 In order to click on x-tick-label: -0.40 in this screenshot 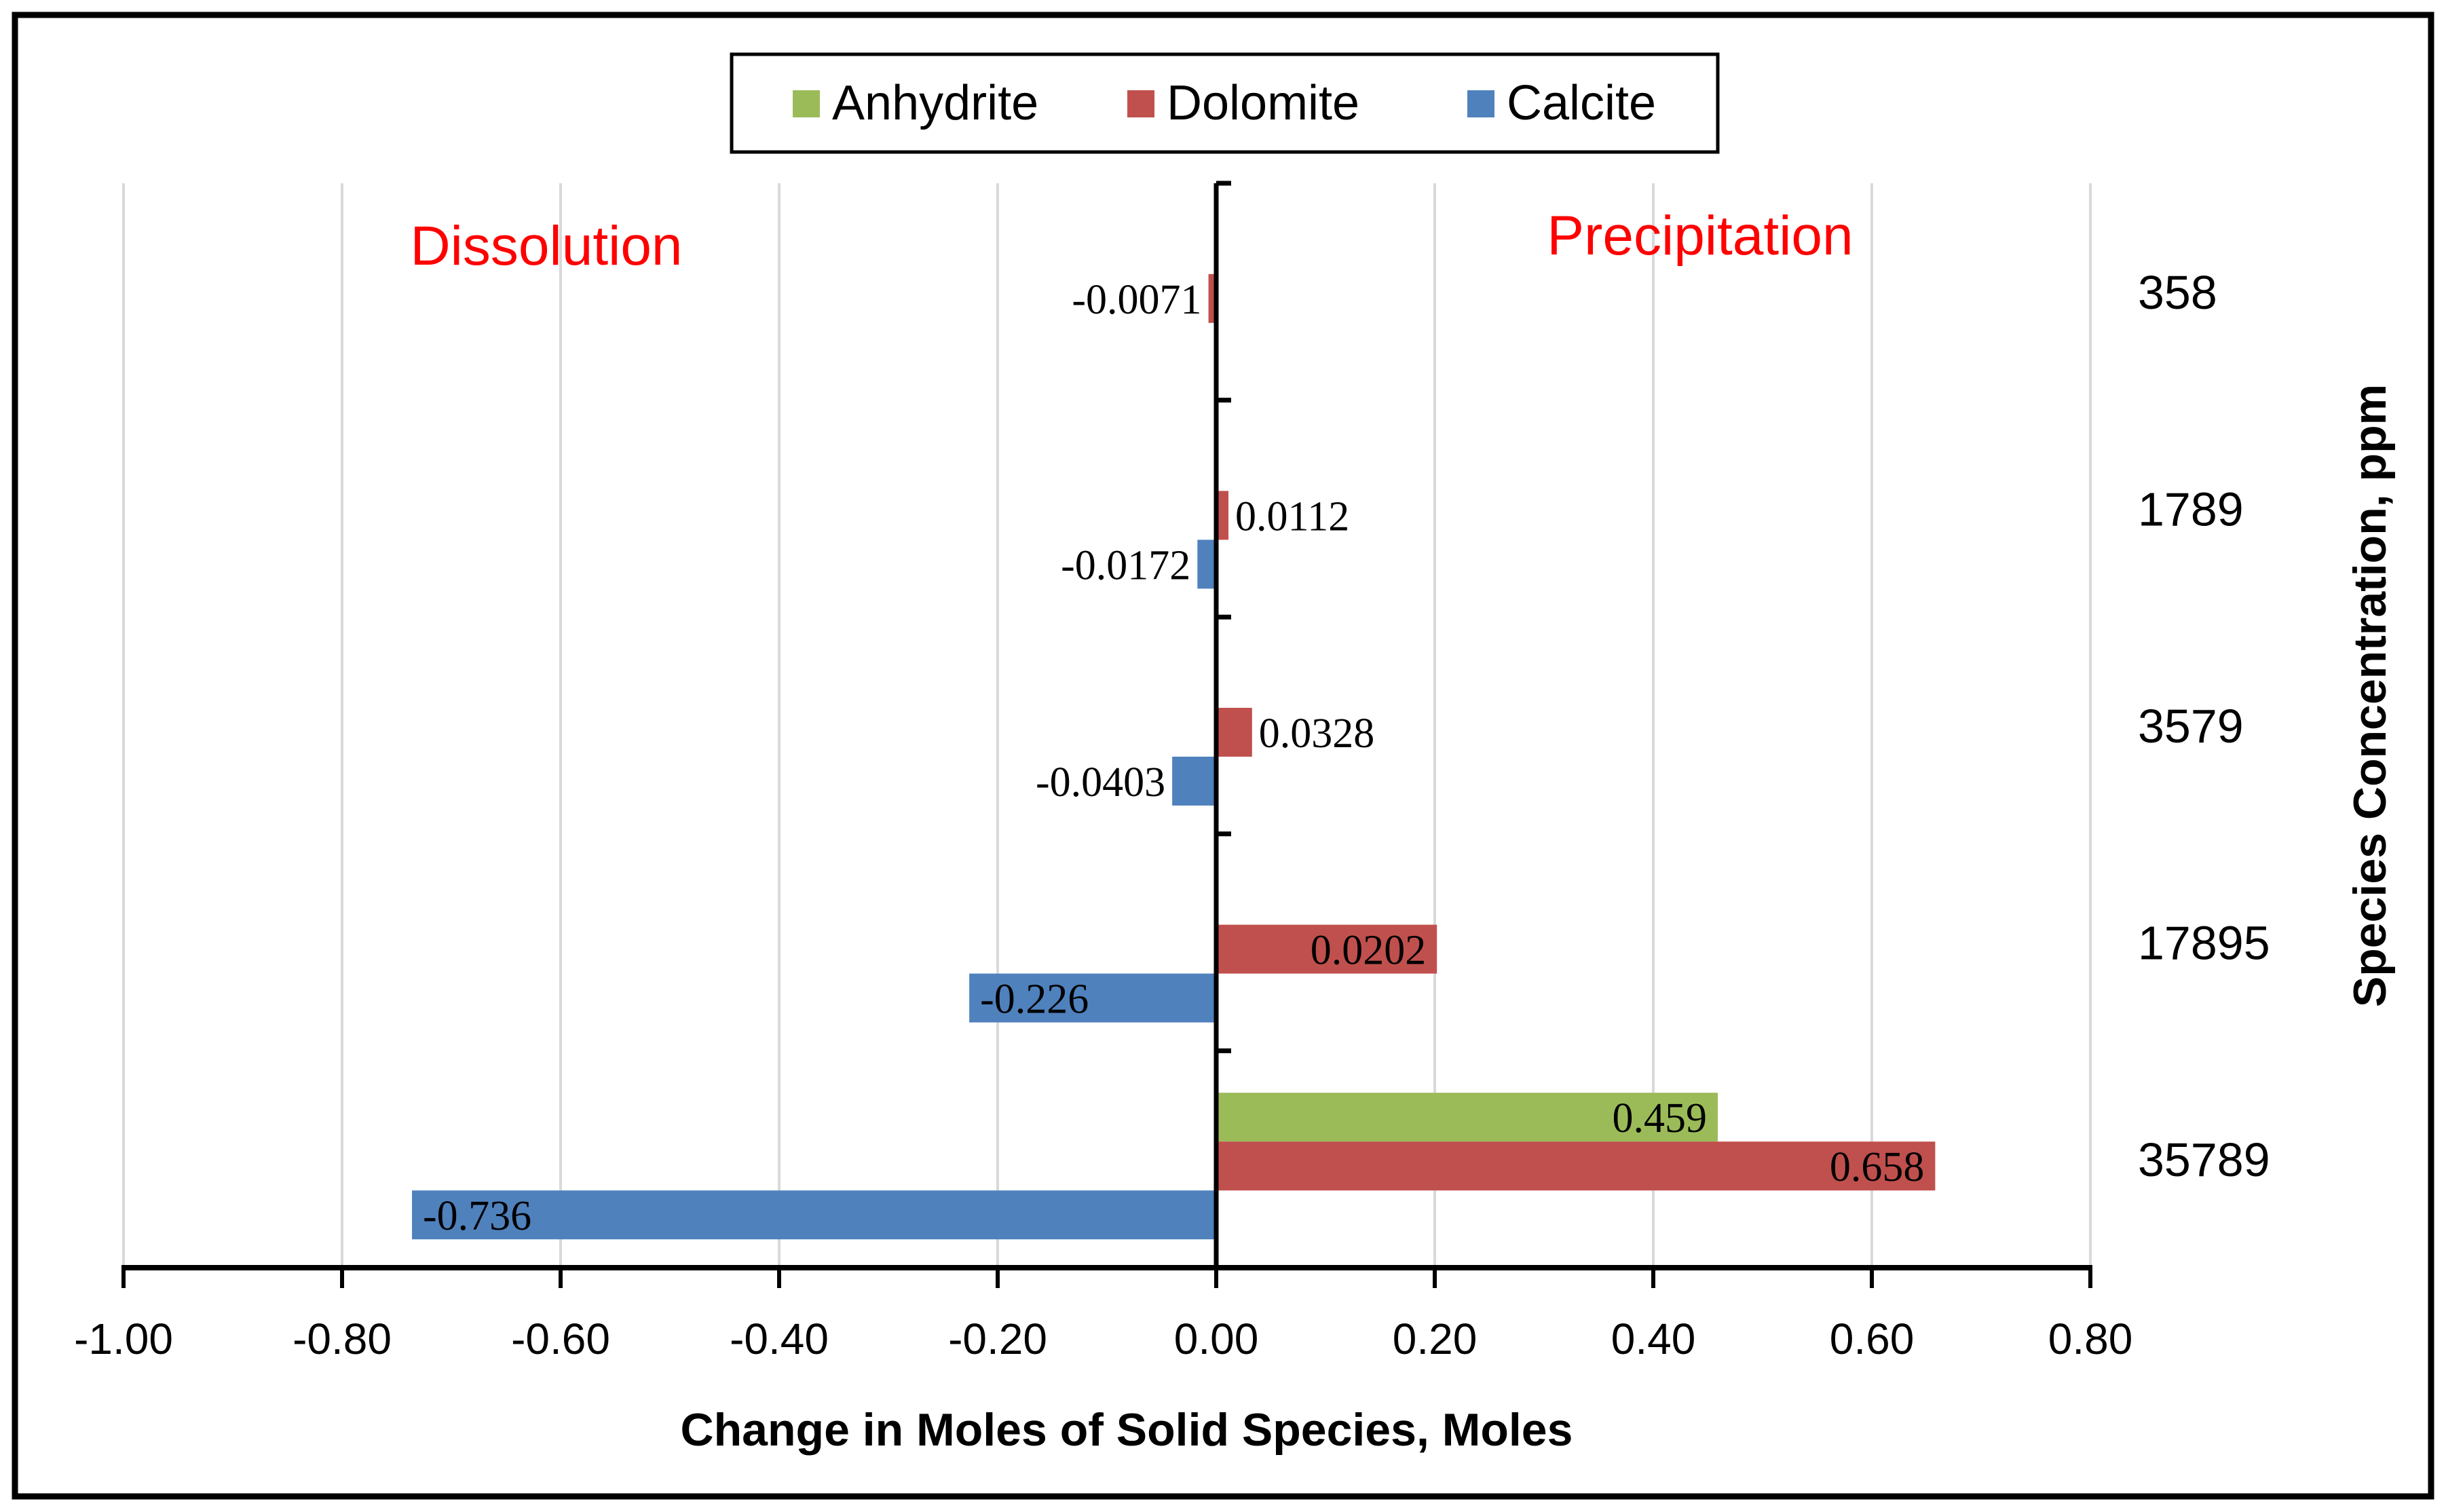, I will do `click(779, 1339)`.